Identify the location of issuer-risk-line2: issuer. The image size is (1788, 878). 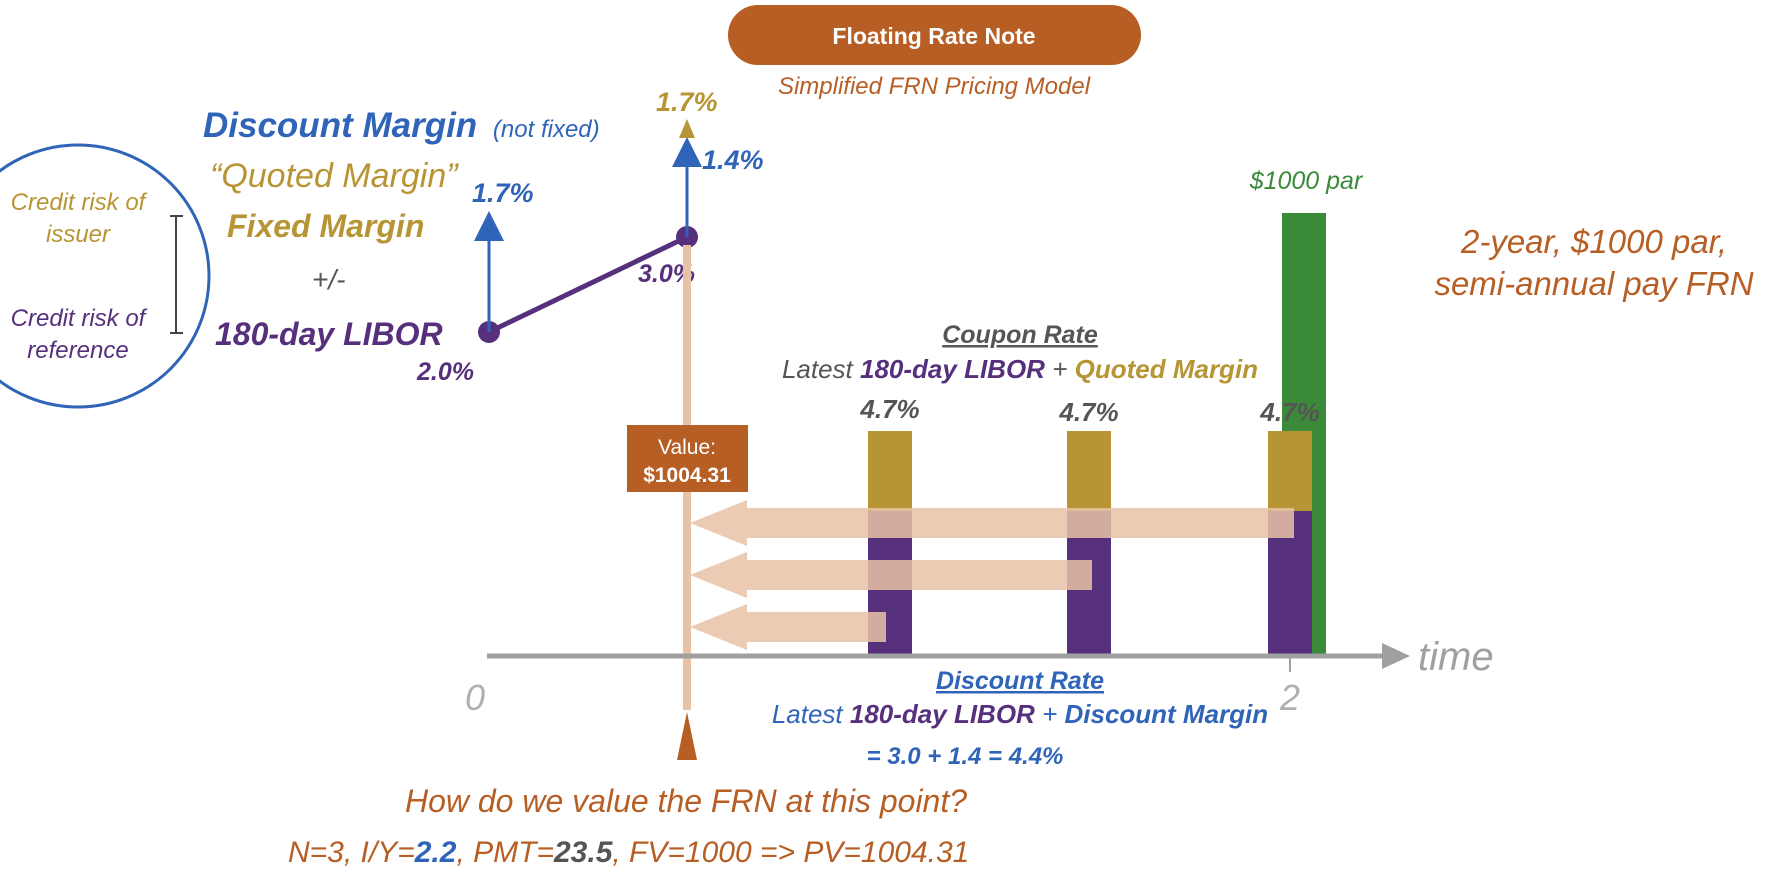
(78, 234).